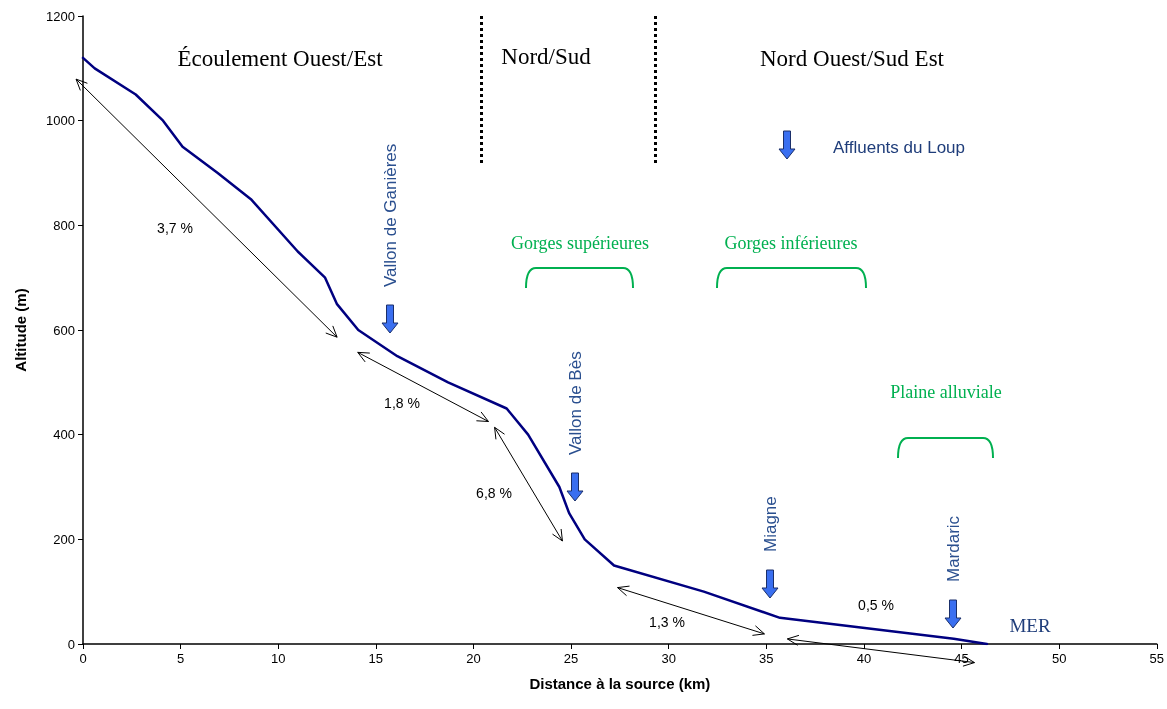 The width and height of the screenshot is (1167, 709). I want to click on y-axis-title: Altitude (m), so click(20, 330).